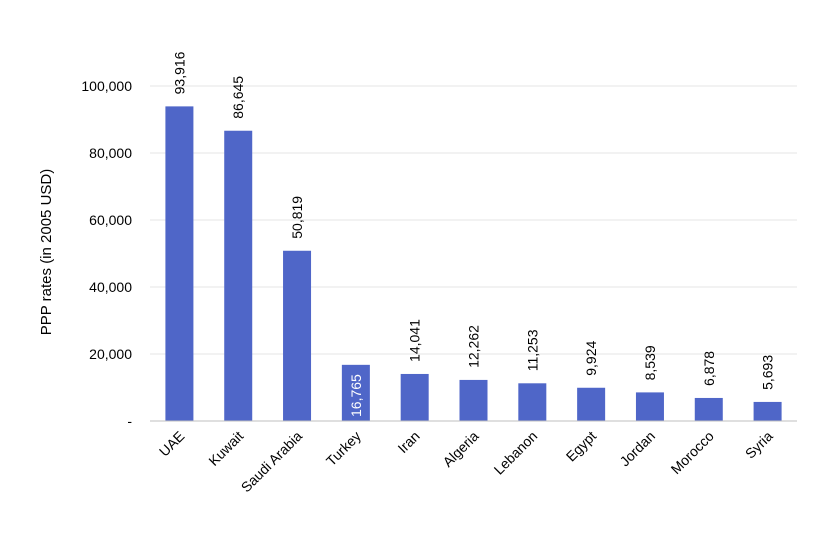 Image resolution: width=820 pixels, height=555 pixels. What do you see at coordinates (692, 452) in the screenshot?
I see `category-label: Morocco` at bounding box center [692, 452].